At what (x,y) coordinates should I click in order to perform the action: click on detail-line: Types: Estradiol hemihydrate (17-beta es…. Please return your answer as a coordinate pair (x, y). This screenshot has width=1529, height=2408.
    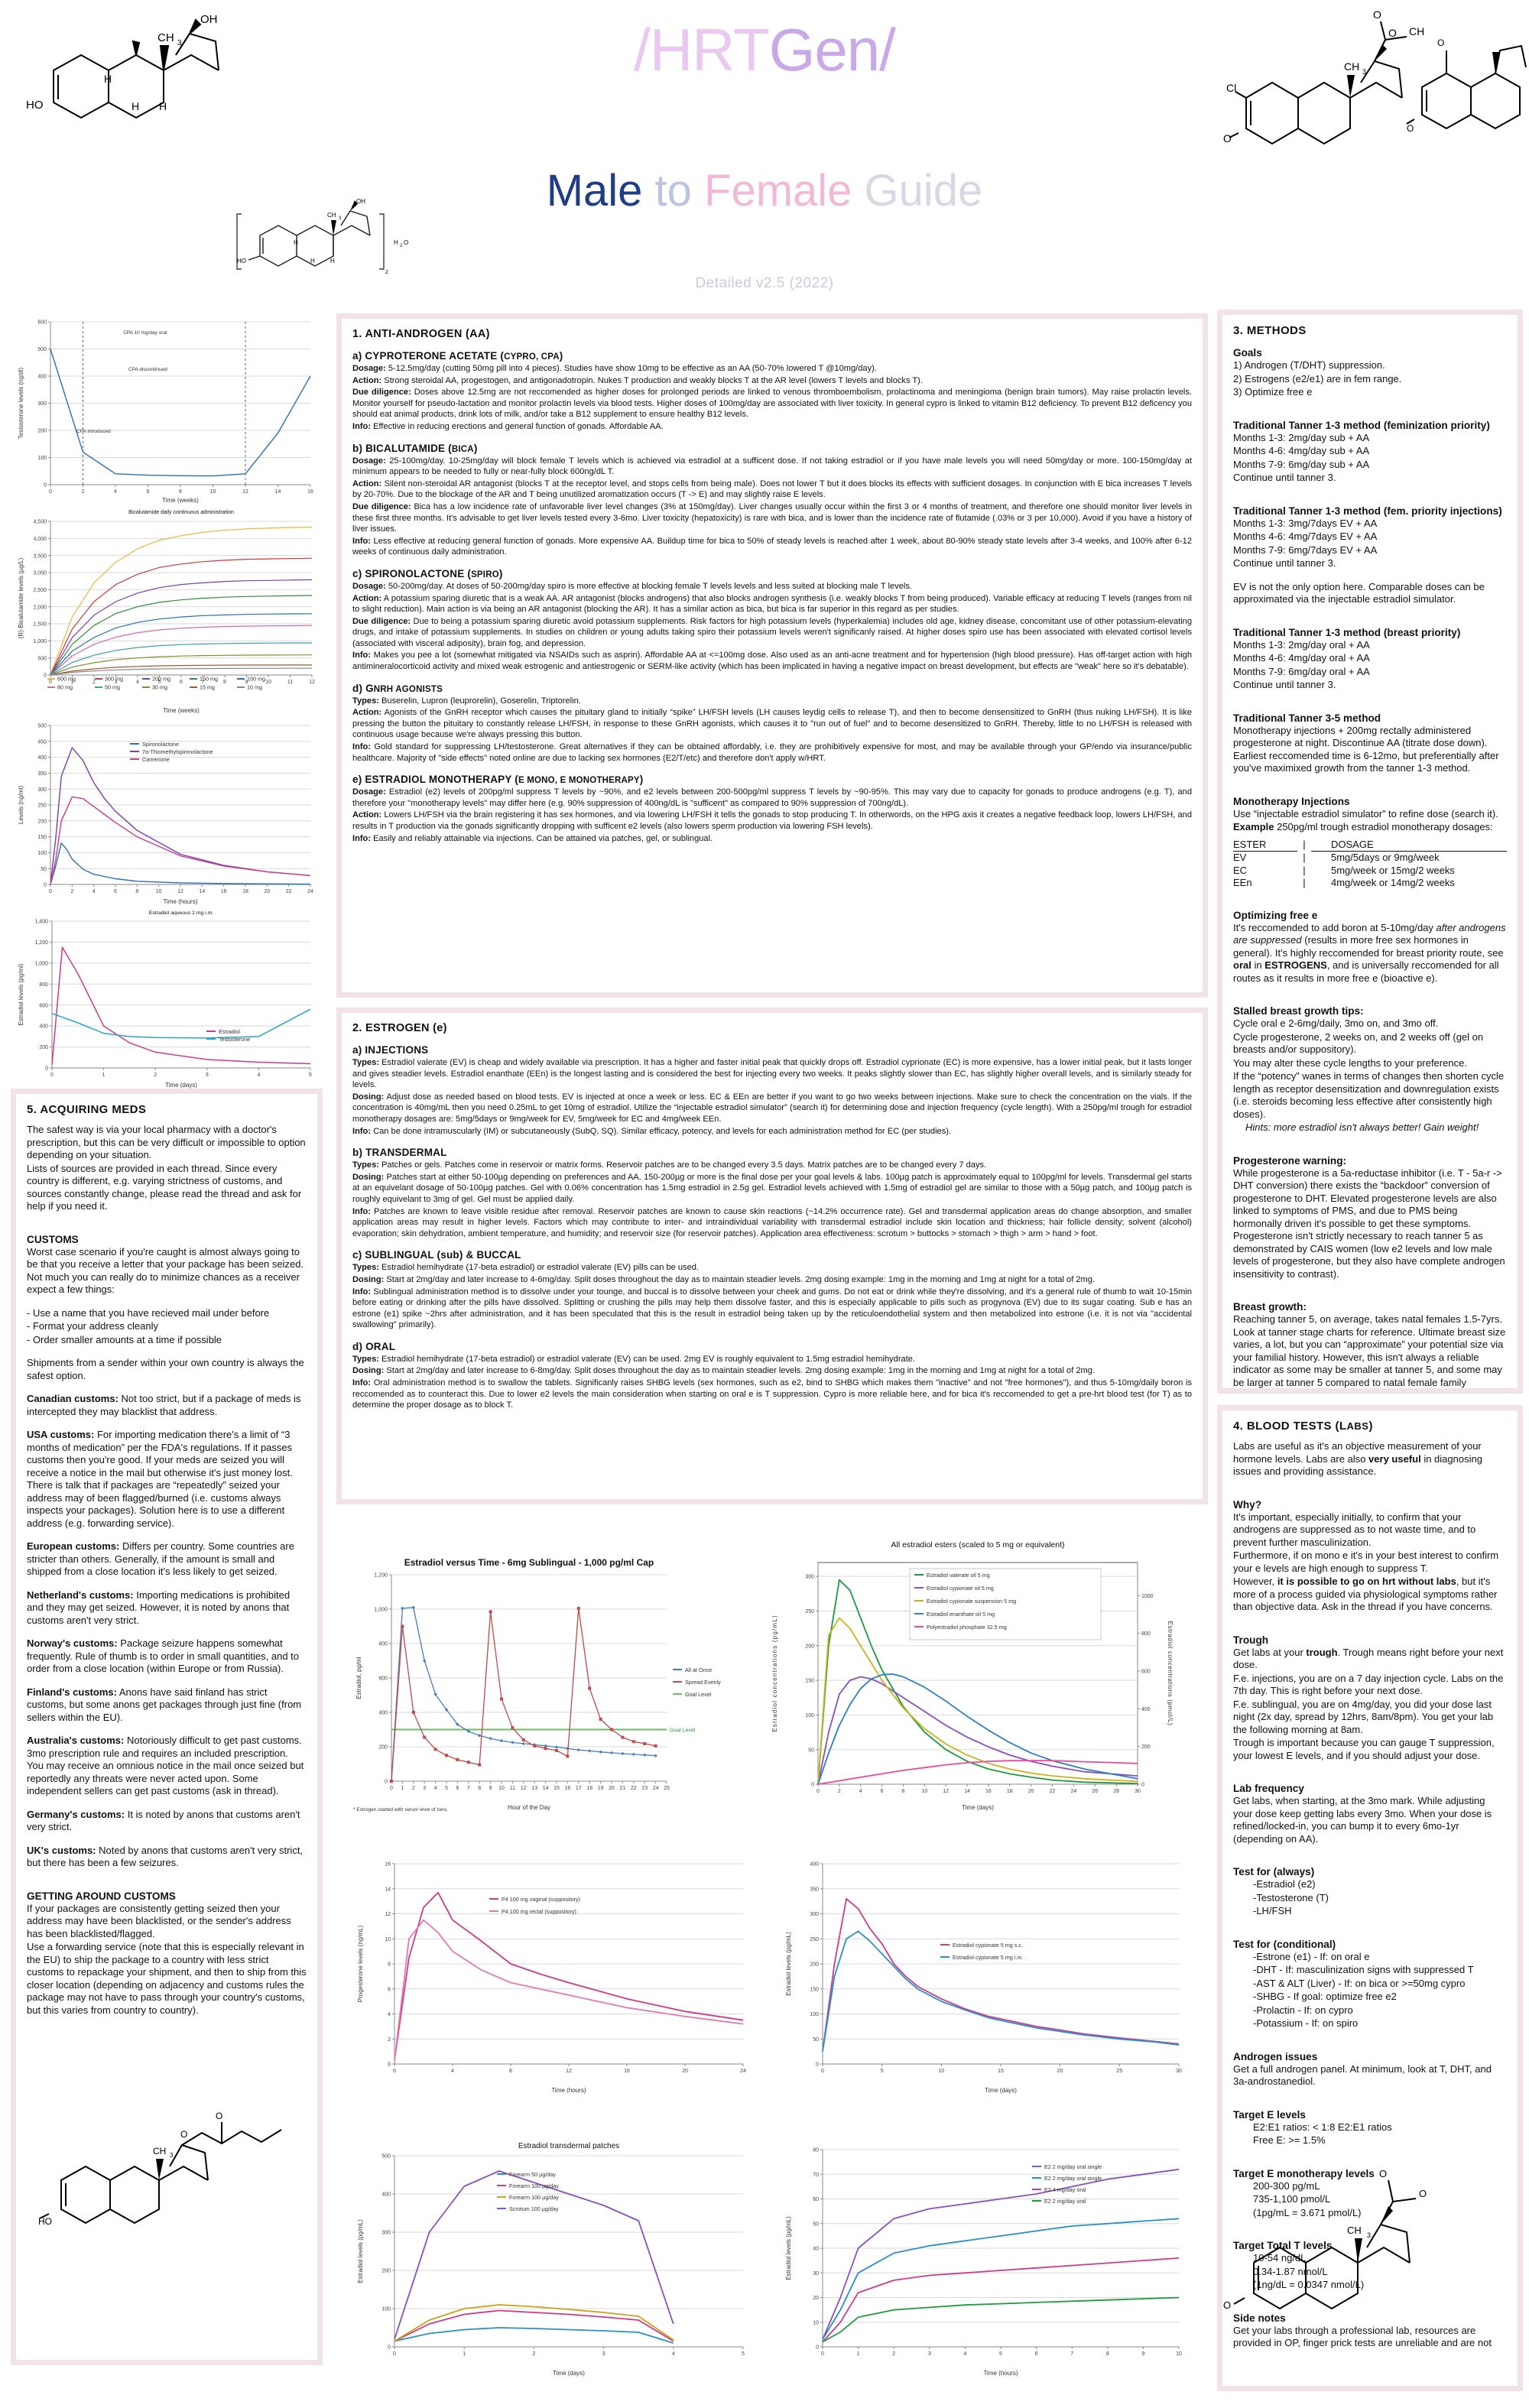
    Looking at the image, I should click on (772, 1359).